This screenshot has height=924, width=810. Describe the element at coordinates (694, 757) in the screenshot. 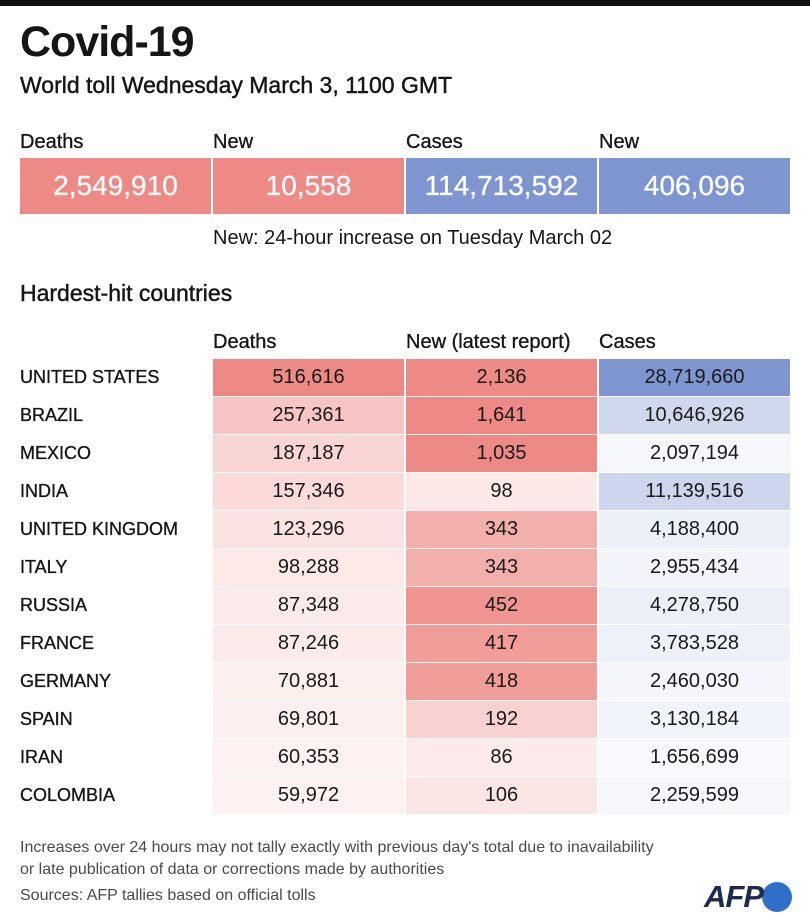

I see `cases-cell: 1,656,699` at that location.